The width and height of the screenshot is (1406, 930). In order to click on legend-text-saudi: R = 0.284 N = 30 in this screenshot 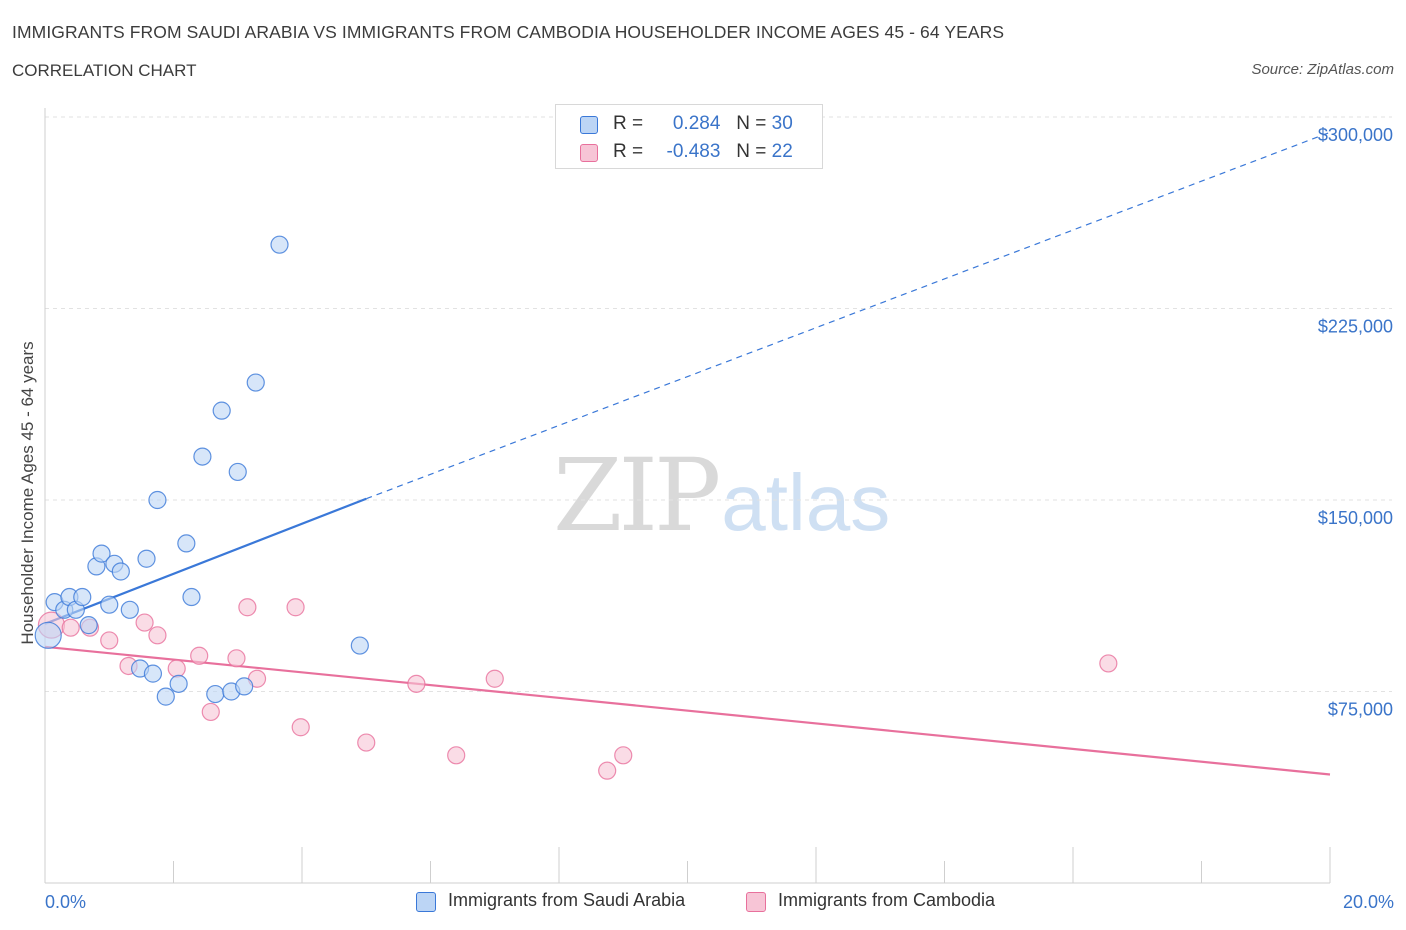, I will do `click(703, 124)`.